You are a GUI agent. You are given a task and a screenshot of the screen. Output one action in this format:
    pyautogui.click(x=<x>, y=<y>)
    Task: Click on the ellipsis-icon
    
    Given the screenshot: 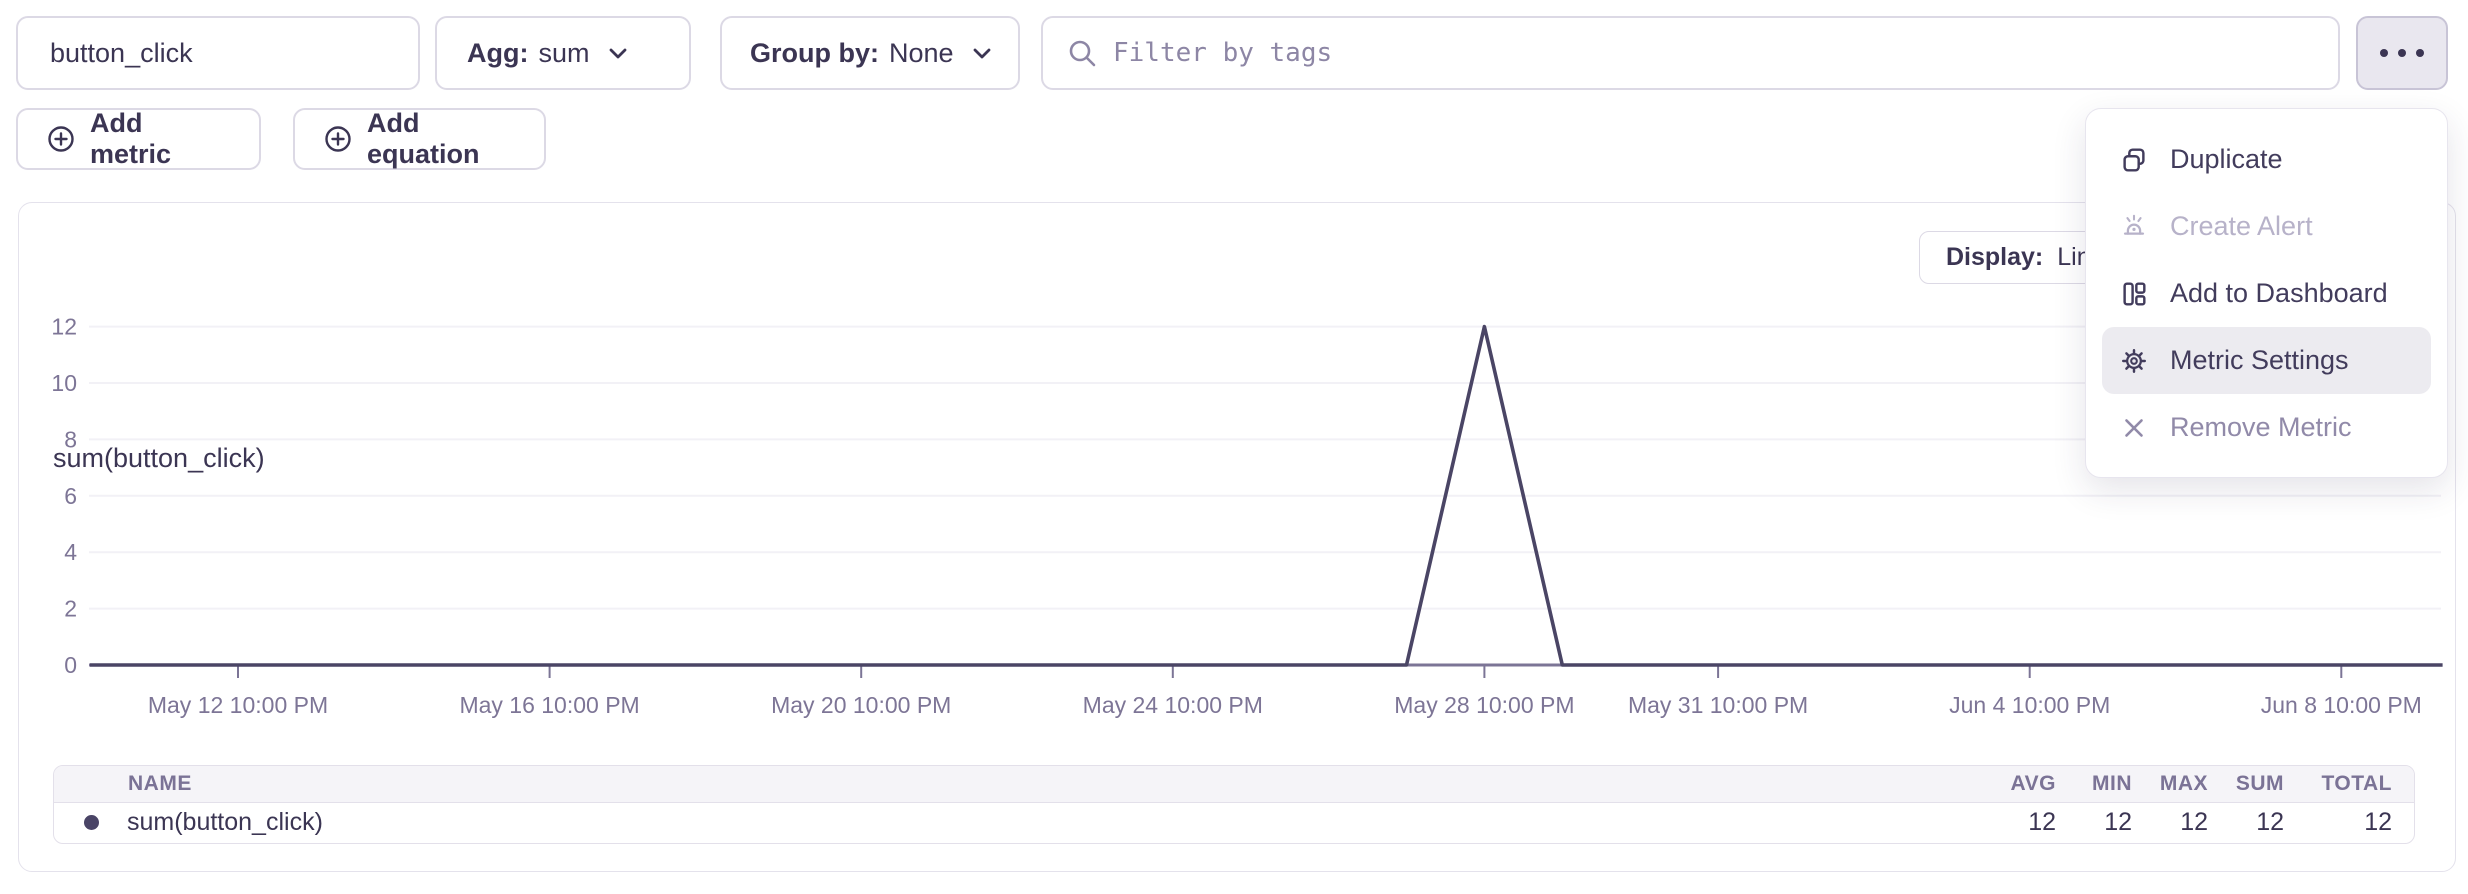 What is the action you would take?
    pyautogui.click(x=2402, y=53)
    